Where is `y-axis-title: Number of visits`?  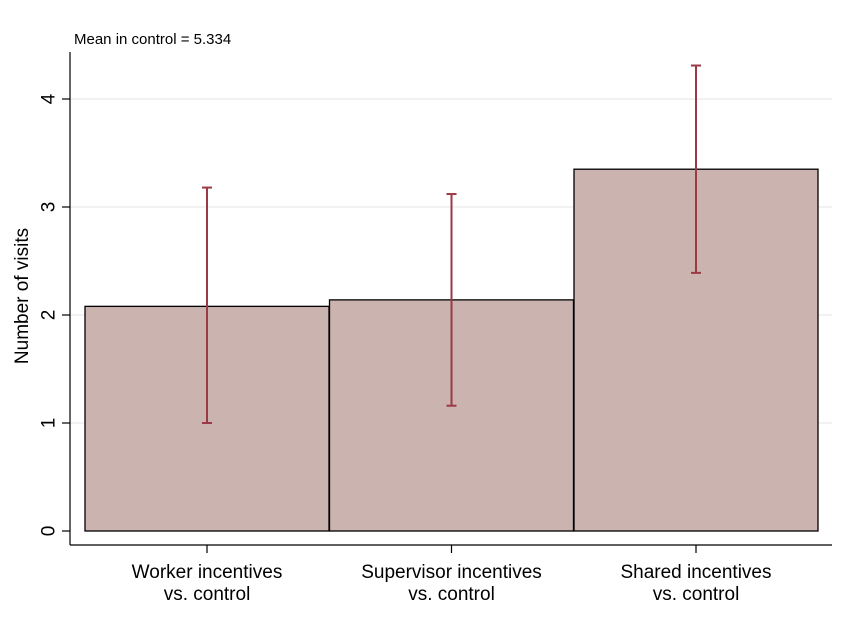
y-axis-title: Number of visits is located at coordinates (22, 296).